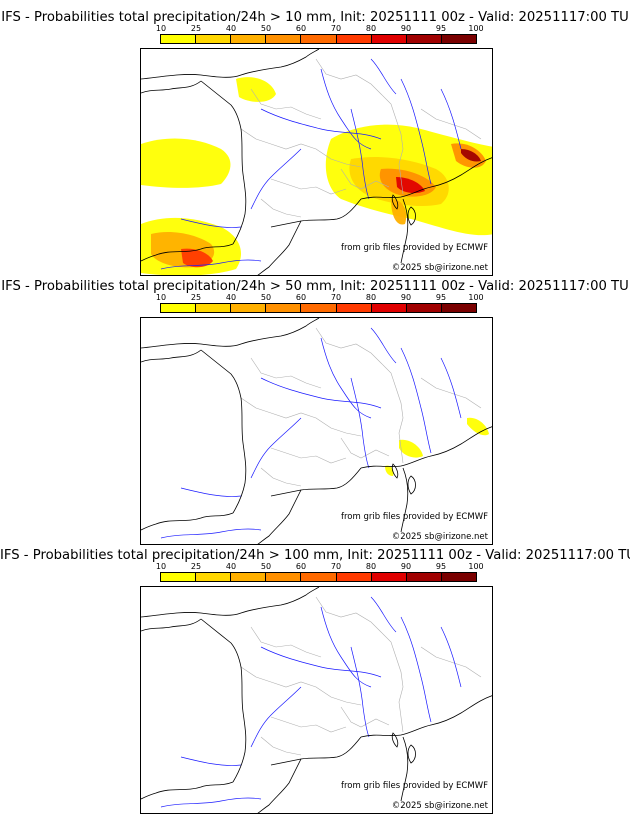 The height and width of the screenshot is (828, 630). What do you see at coordinates (266, 566) in the screenshot?
I see `colorbar-tick-label: 50` at bounding box center [266, 566].